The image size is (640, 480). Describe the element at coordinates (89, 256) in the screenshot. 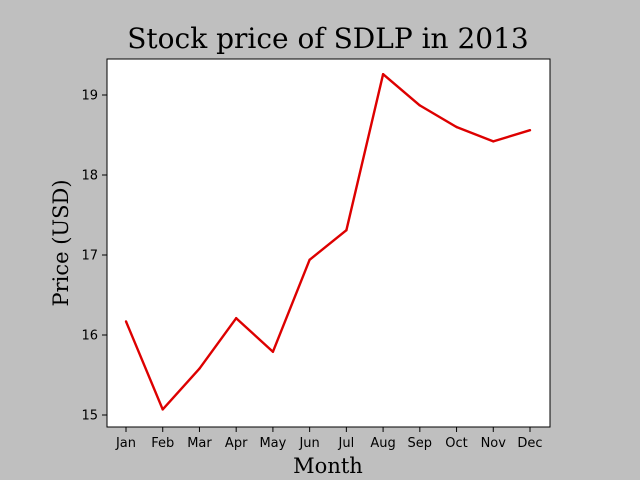

I see `y-tick-label: 17` at that location.